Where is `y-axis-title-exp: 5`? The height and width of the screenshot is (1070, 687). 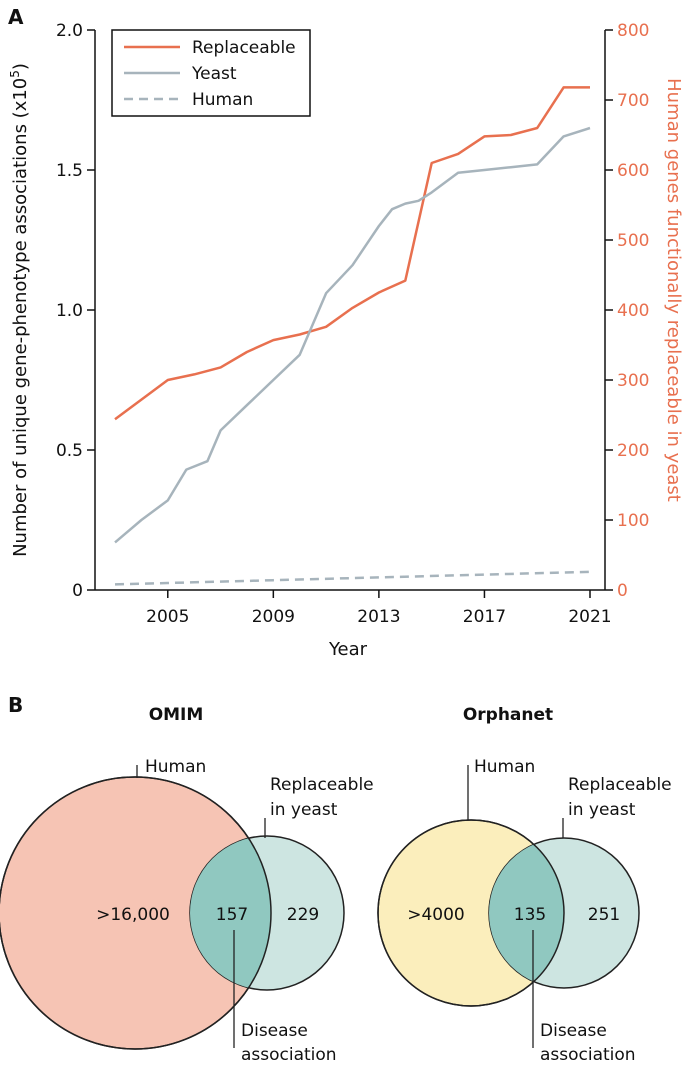 y-axis-title-exp: 5 is located at coordinates (15, 74).